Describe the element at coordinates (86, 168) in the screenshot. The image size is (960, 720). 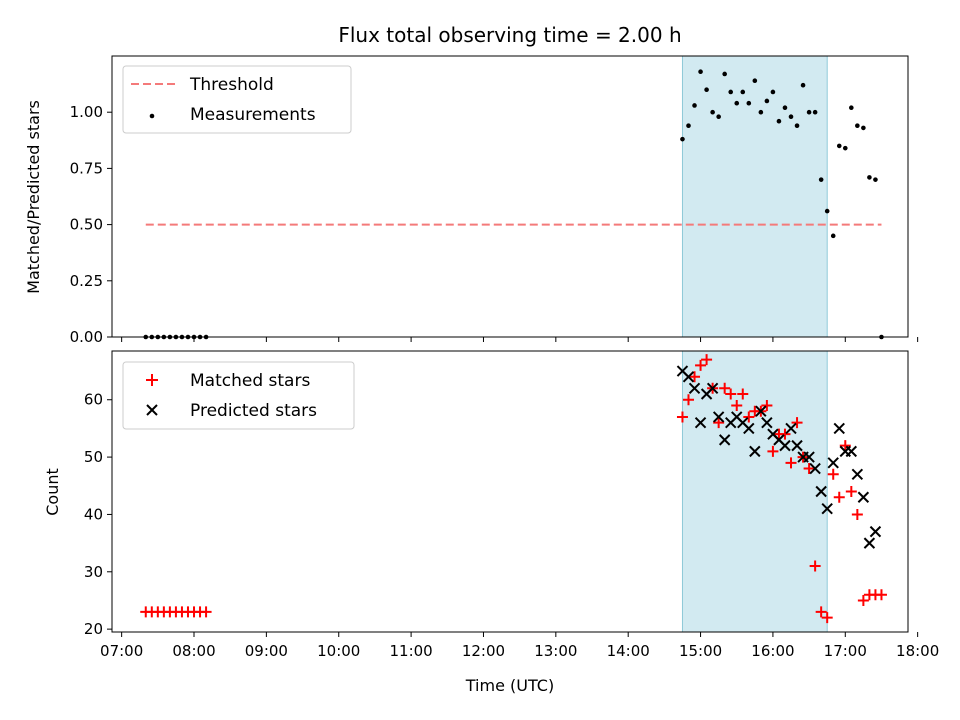
I see `ratio-panel-ytick-label-3: 0.75` at that location.